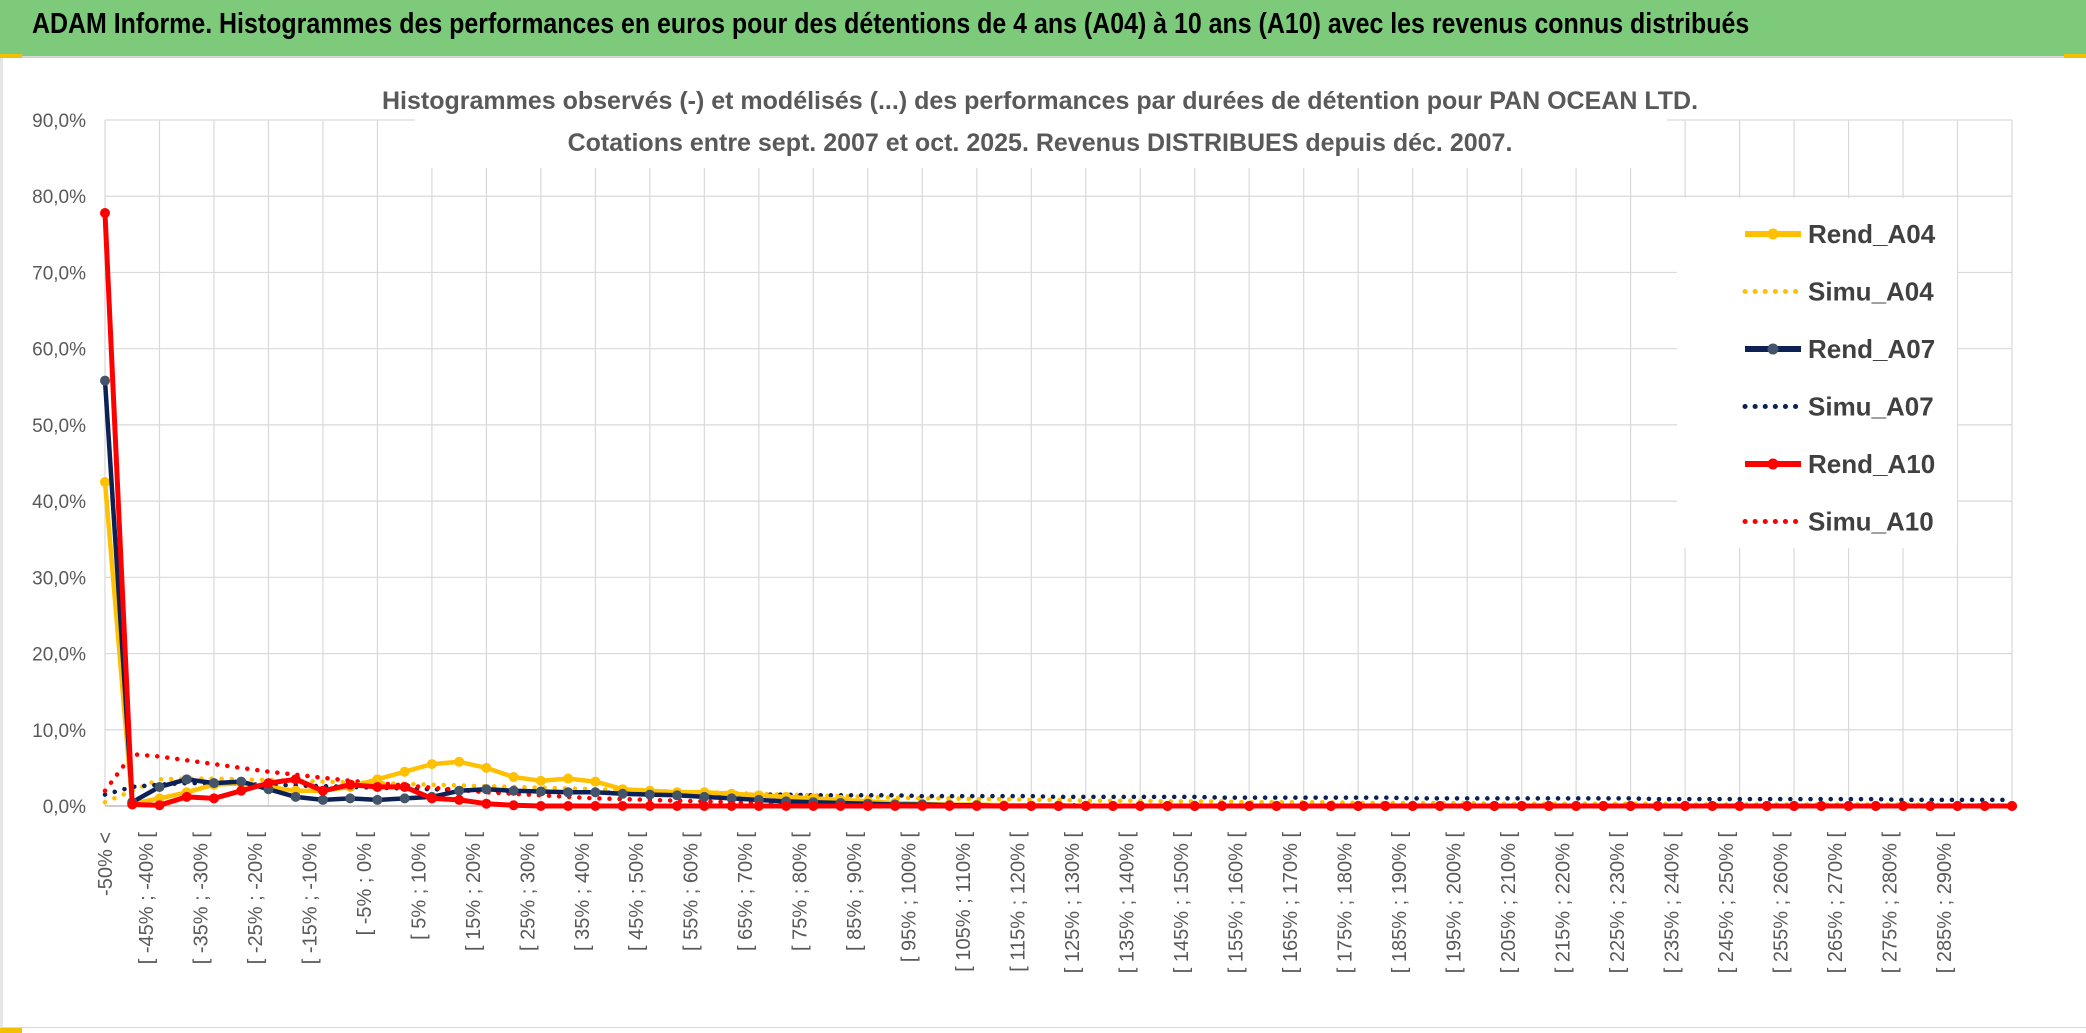 This screenshot has width=2086, height=1033. I want to click on y-tick-label: 70,0%, so click(59, 273).